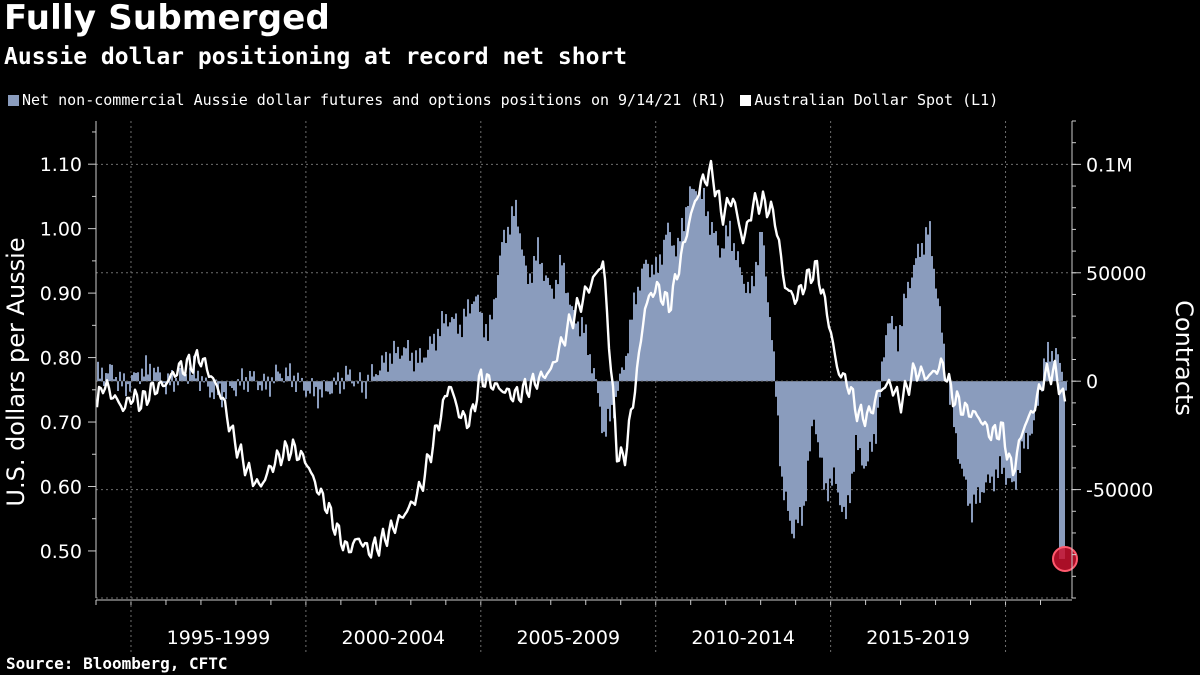  I want to click on record-short-marker, so click(1065, 558).